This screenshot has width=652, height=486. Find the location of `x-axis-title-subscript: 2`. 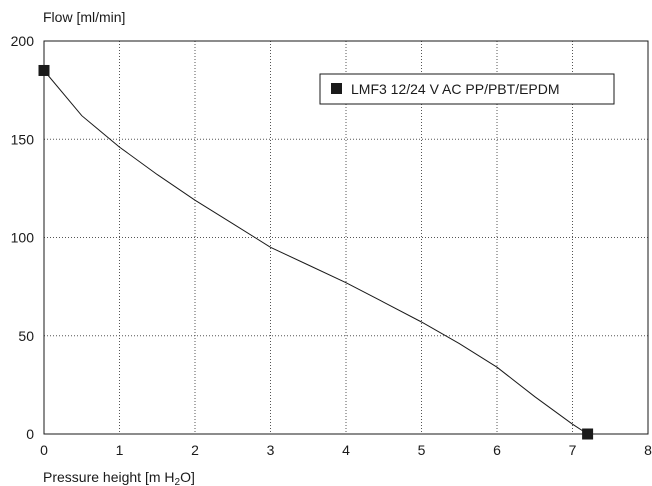

x-axis-title-subscript: 2 is located at coordinates (178, 481).